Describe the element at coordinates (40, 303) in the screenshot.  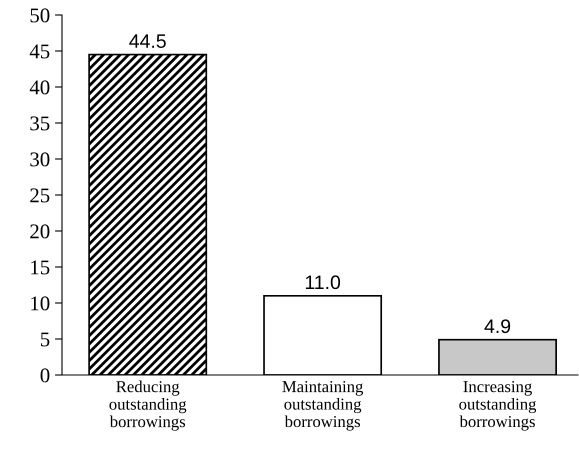
I see `y-tick-label: 10` at that location.